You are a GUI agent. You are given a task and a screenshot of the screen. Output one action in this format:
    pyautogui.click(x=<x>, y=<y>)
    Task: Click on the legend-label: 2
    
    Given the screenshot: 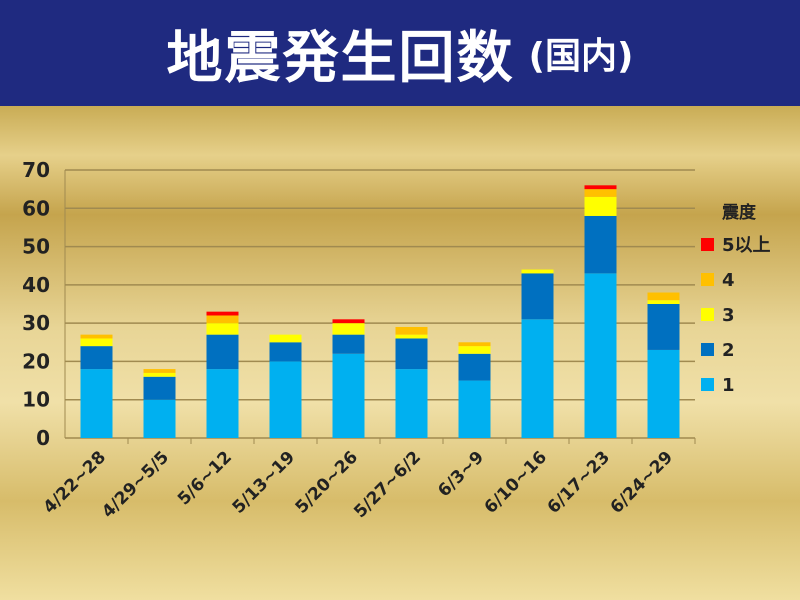 What is the action you would take?
    pyautogui.click(x=728, y=350)
    